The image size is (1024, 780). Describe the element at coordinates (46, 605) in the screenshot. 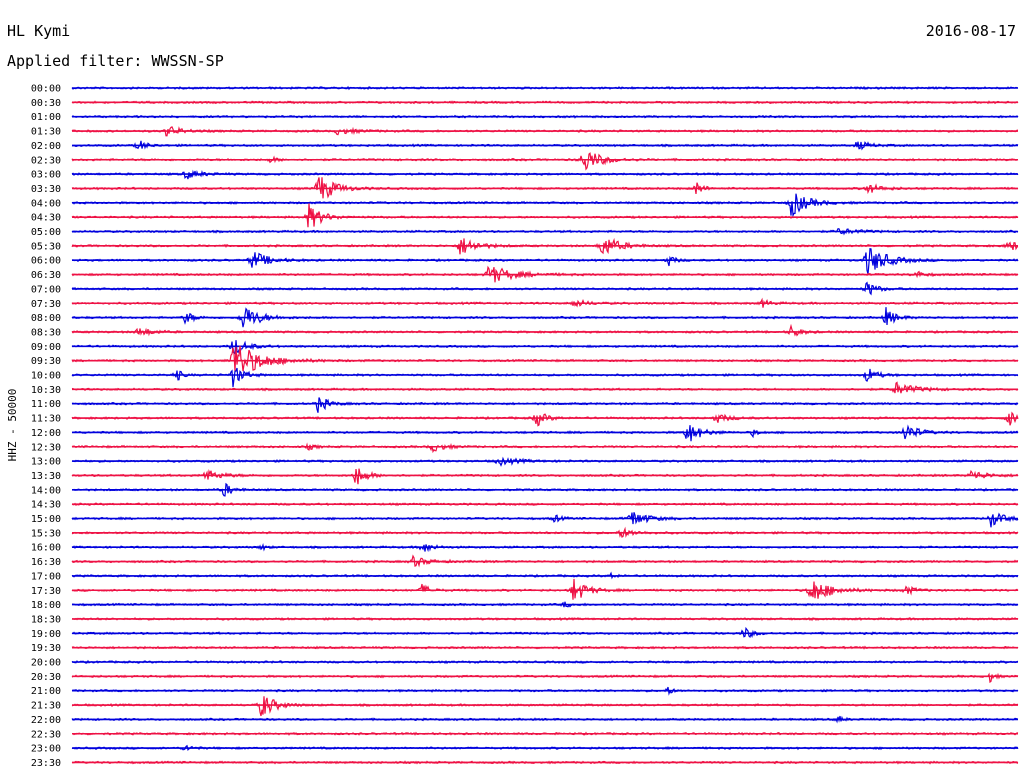

I see `time-label: 18:00` at that location.